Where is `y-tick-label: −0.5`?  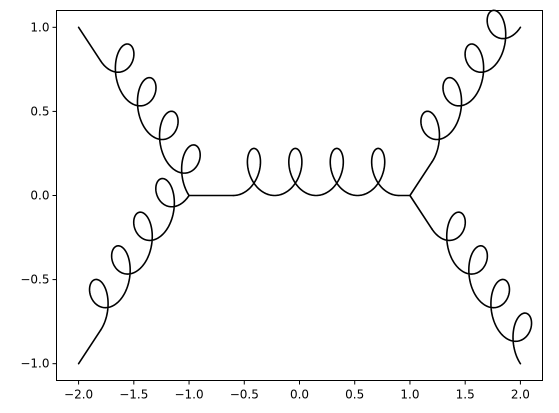
y-tick-label: −0.5 is located at coordinates (34, 280).